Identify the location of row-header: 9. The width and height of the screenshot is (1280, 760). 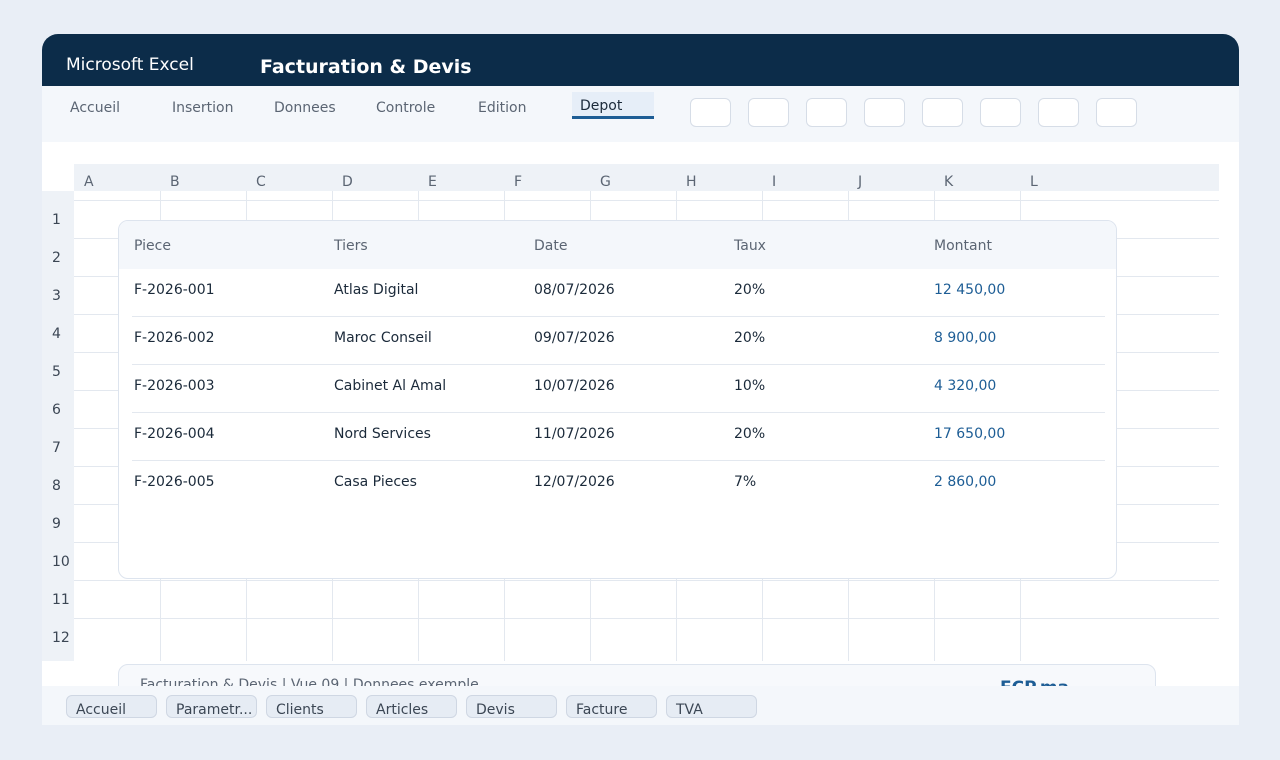
(56, 524).